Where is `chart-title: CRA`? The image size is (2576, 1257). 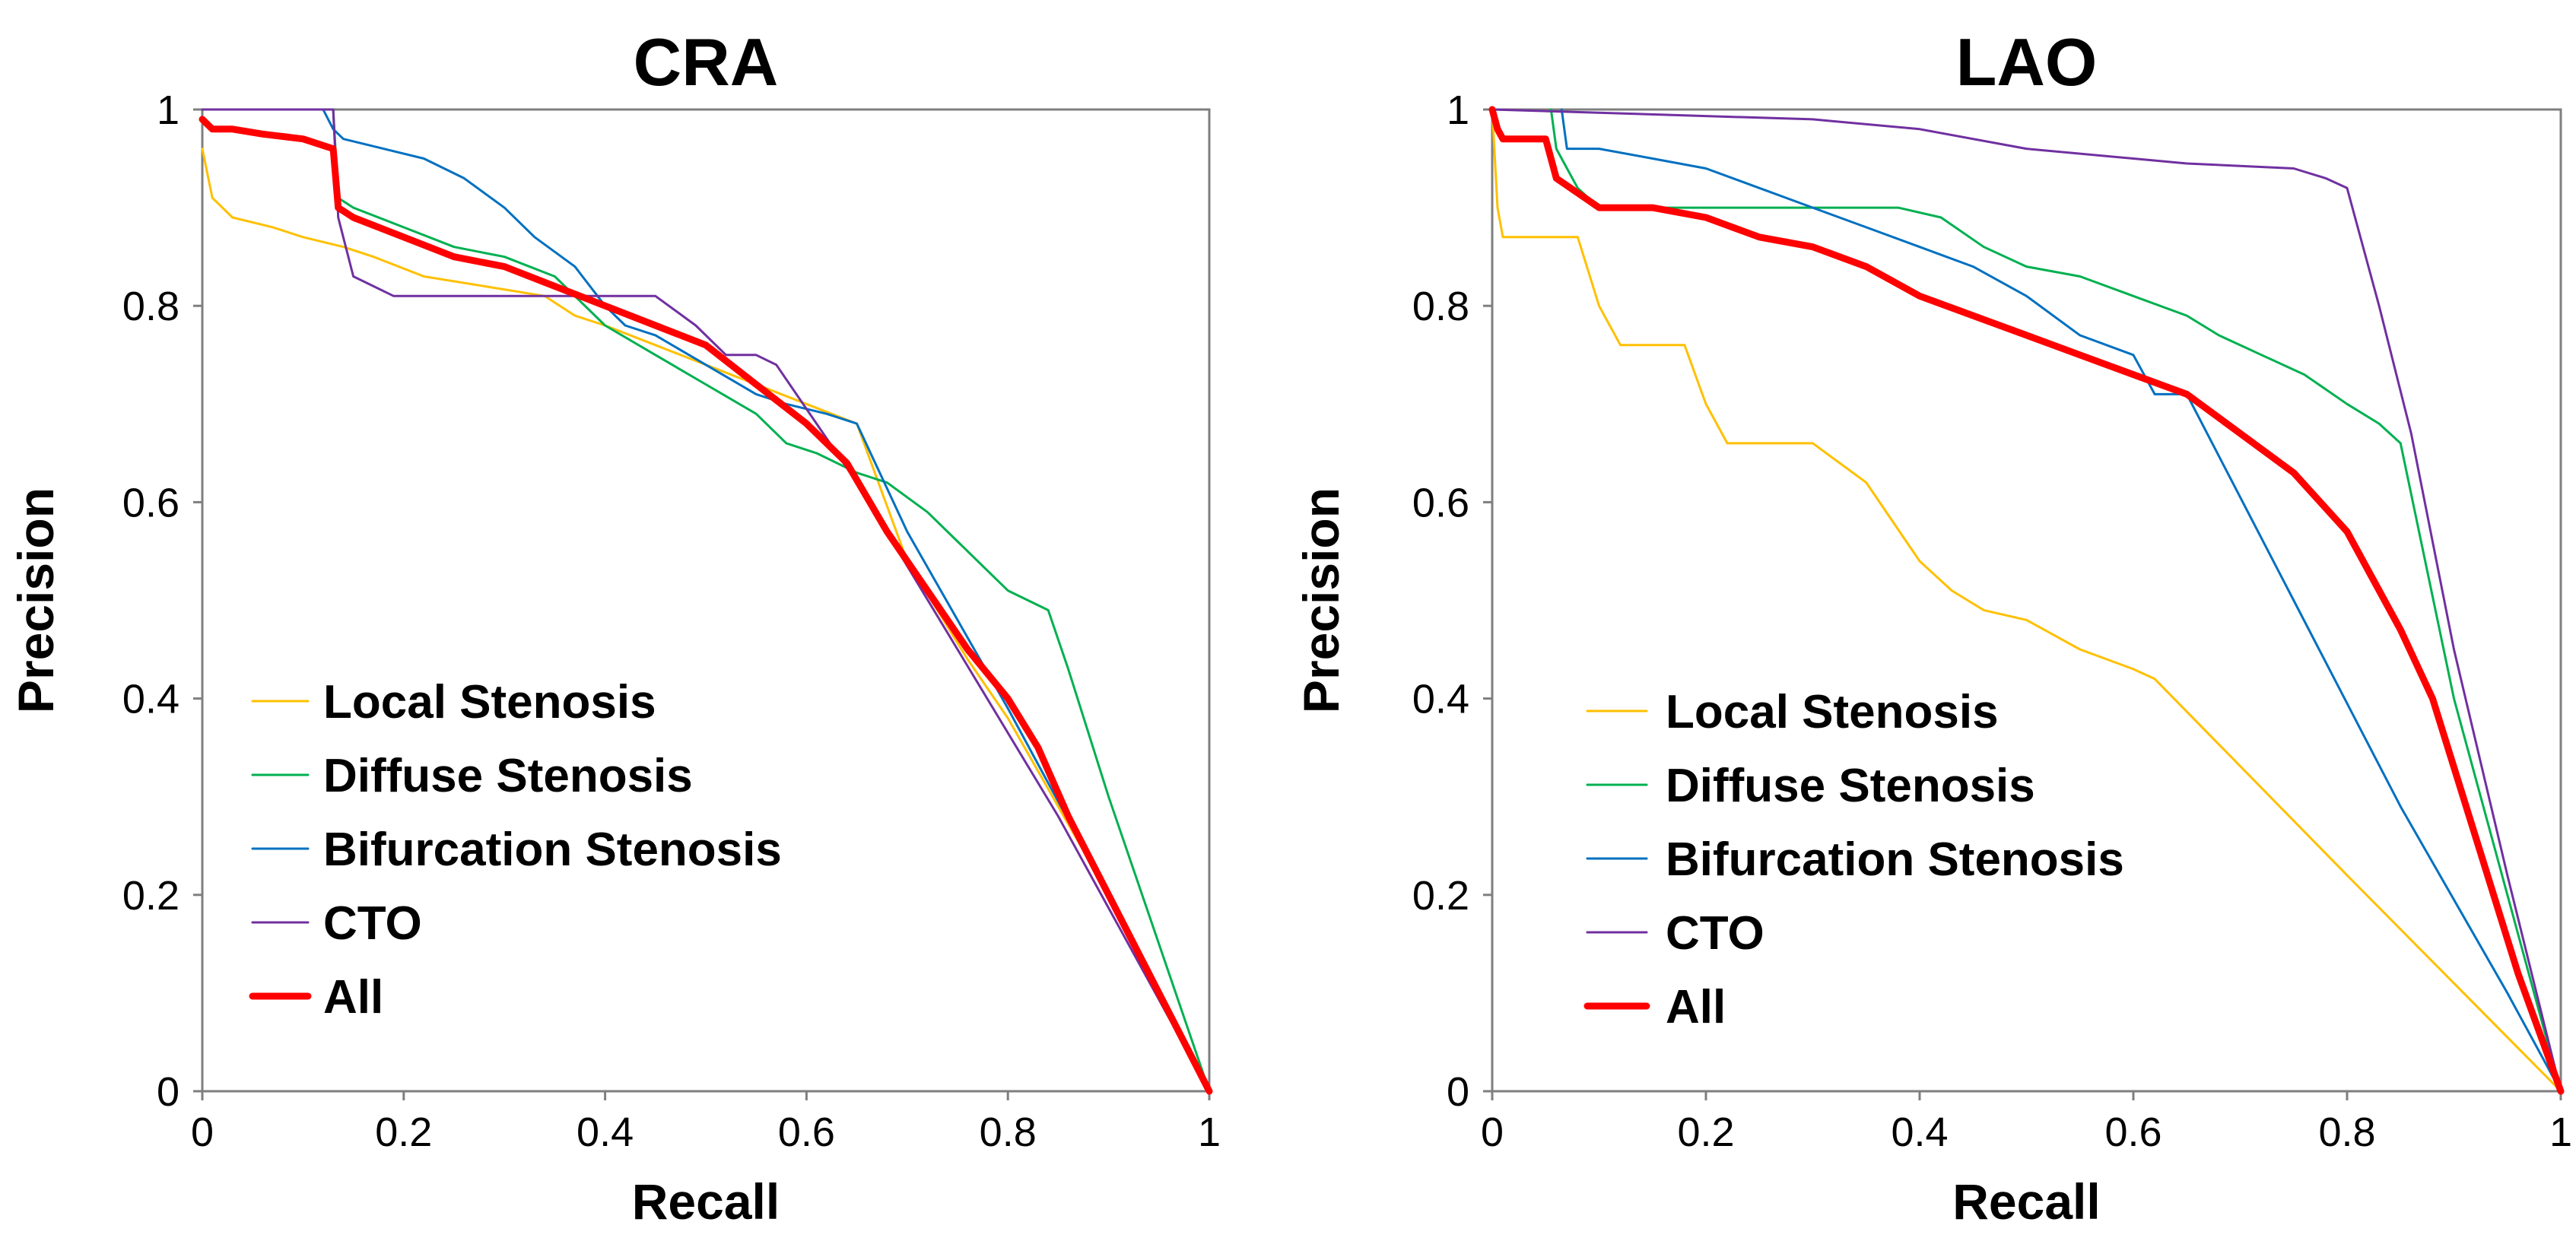
chart-title: CRA is located at coordinates (706, 62).